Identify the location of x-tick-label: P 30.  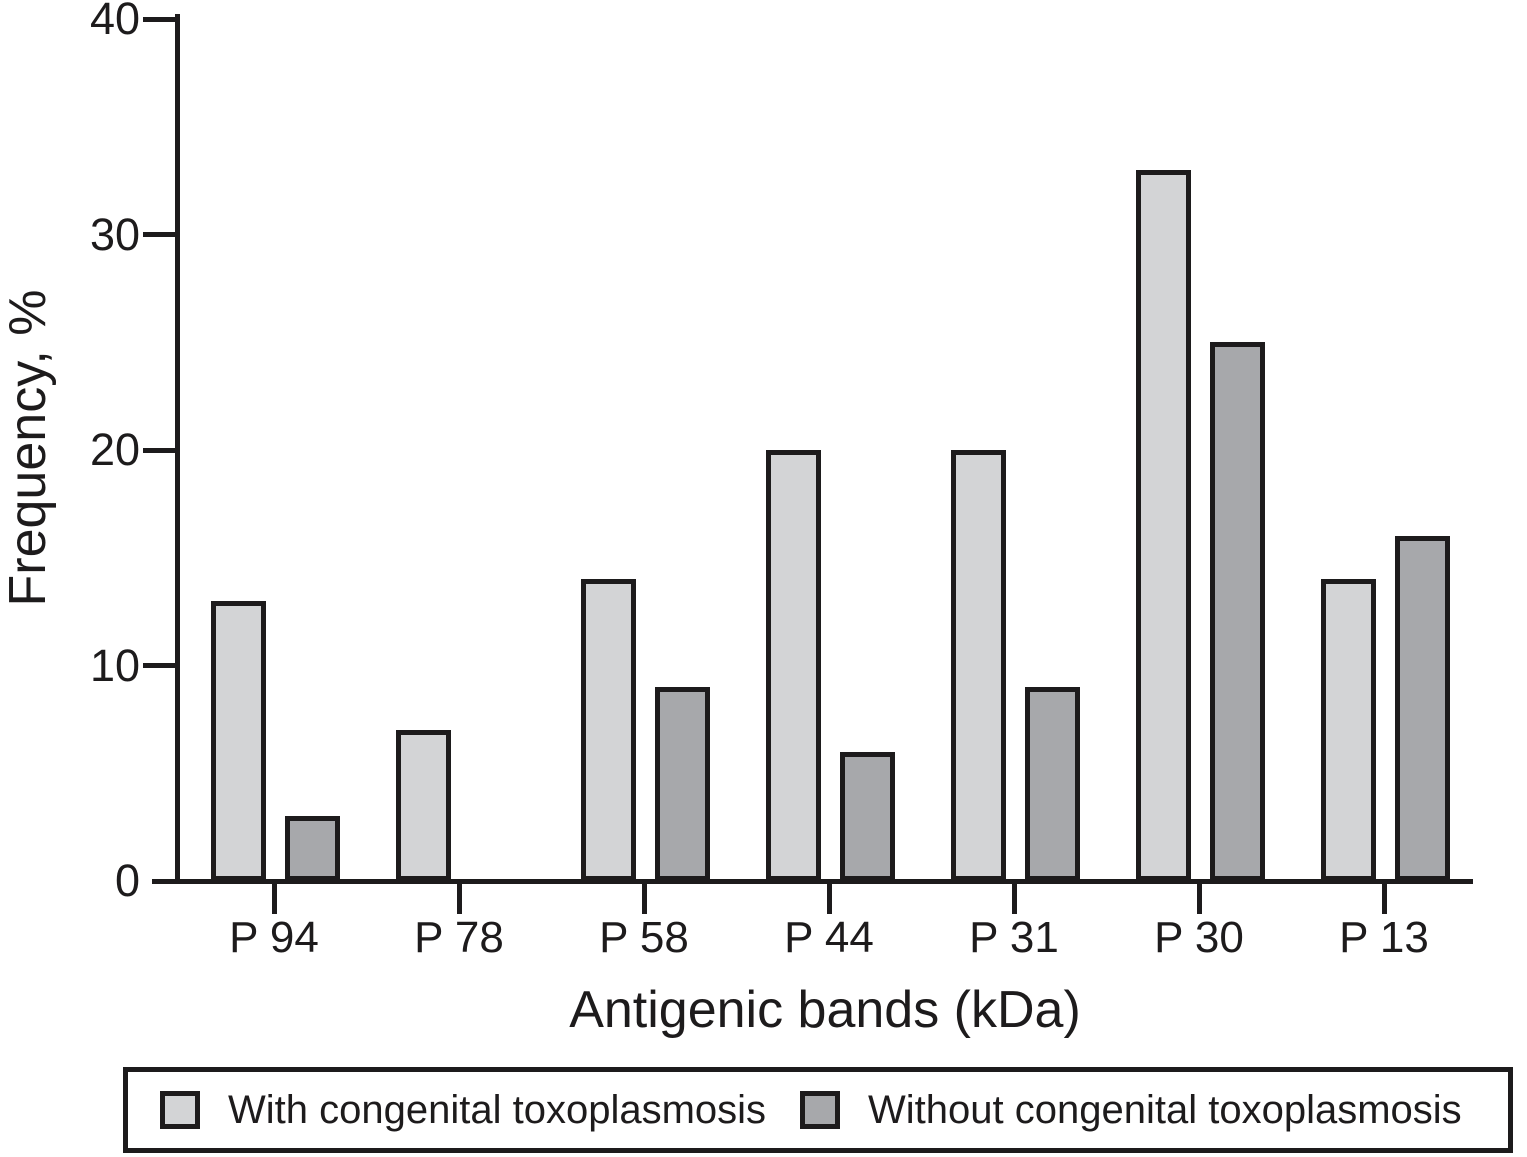
(1199, 937).